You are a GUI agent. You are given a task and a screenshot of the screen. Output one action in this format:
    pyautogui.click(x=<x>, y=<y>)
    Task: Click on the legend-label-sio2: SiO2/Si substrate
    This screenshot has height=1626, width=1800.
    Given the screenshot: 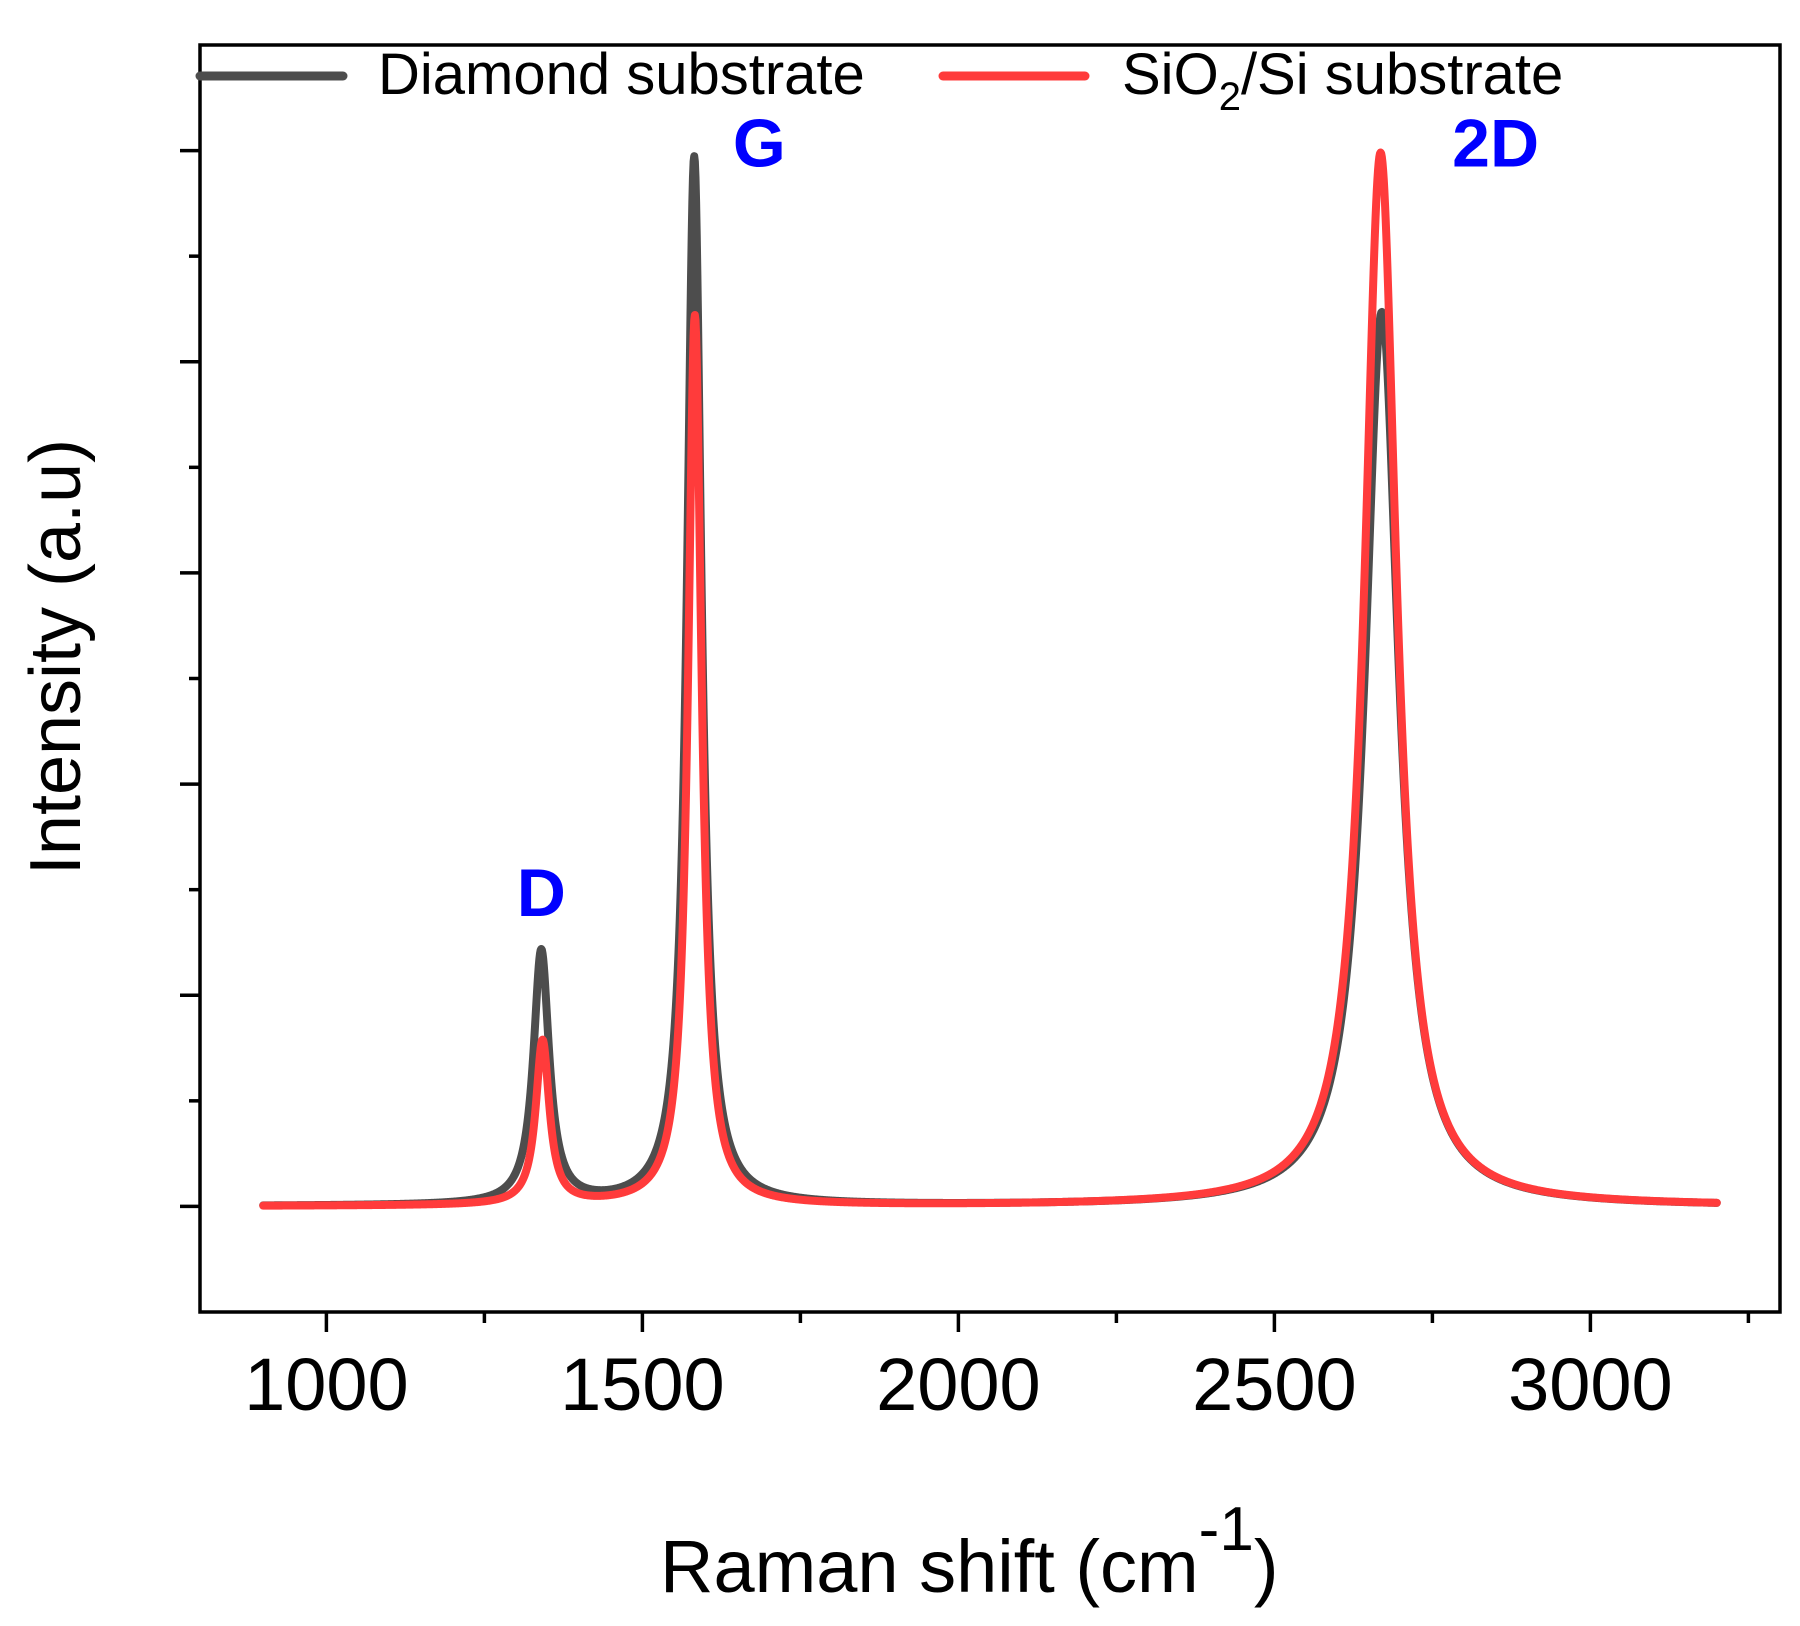 What is the action you would take?
    pyautogui.click(x=1342, y=80)
    